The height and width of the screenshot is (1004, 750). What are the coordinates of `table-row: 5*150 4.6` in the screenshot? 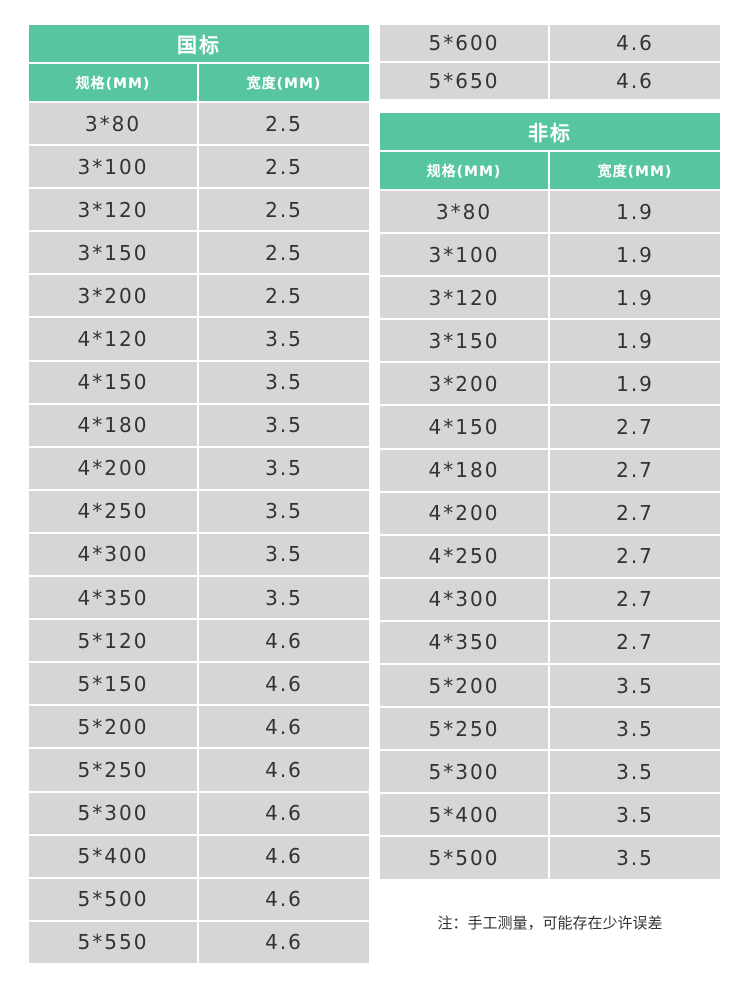 It's located at (199, 684).